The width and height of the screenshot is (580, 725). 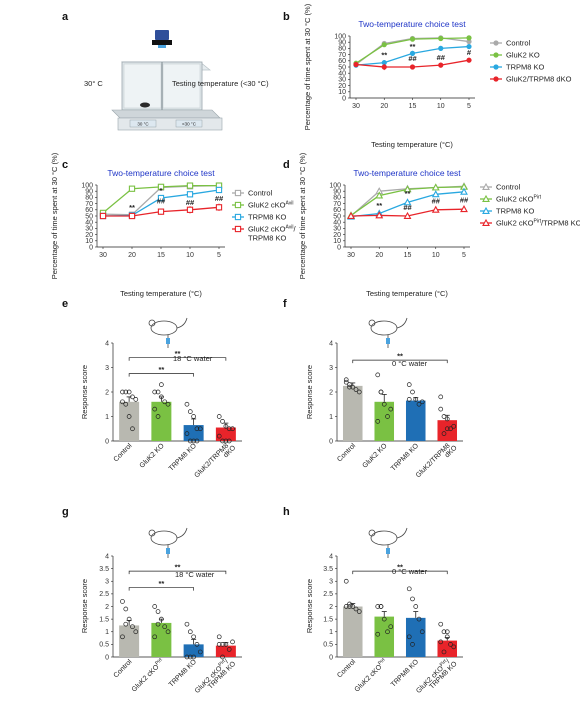 What do you see at coordinates (270, 205) in the screenshot?
I see `legend-label: GluK2 cKOAvil` at bounding box center [270, 205].